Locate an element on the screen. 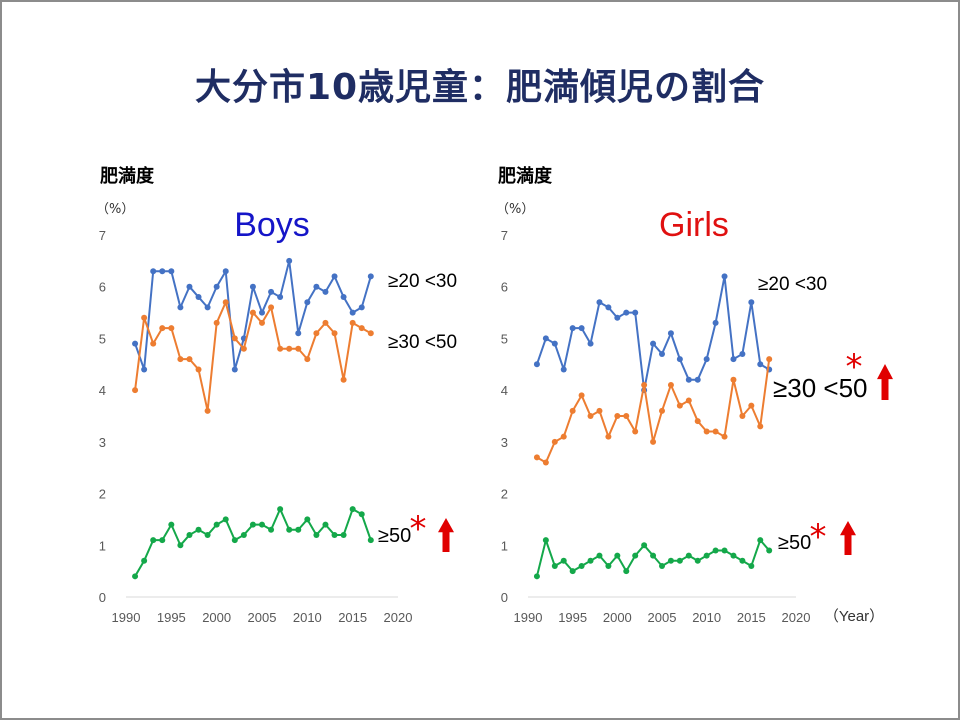  series-label: ≥20 <30 is located at coordinates (792, 284).